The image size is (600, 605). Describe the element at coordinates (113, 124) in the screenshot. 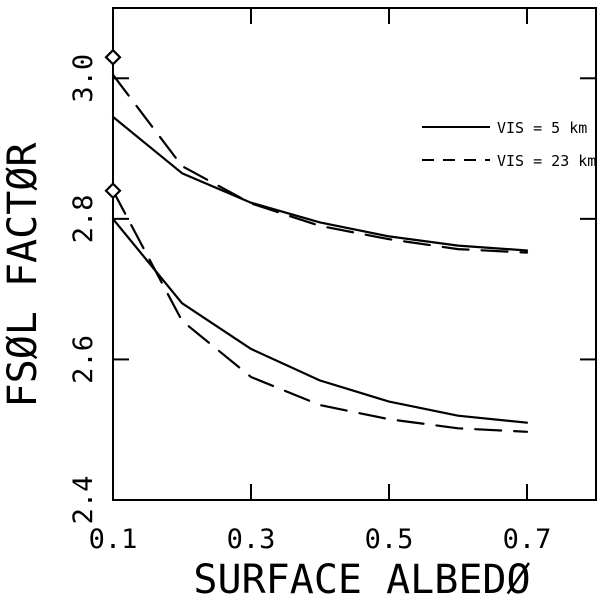

I see `marker-group` at that location.